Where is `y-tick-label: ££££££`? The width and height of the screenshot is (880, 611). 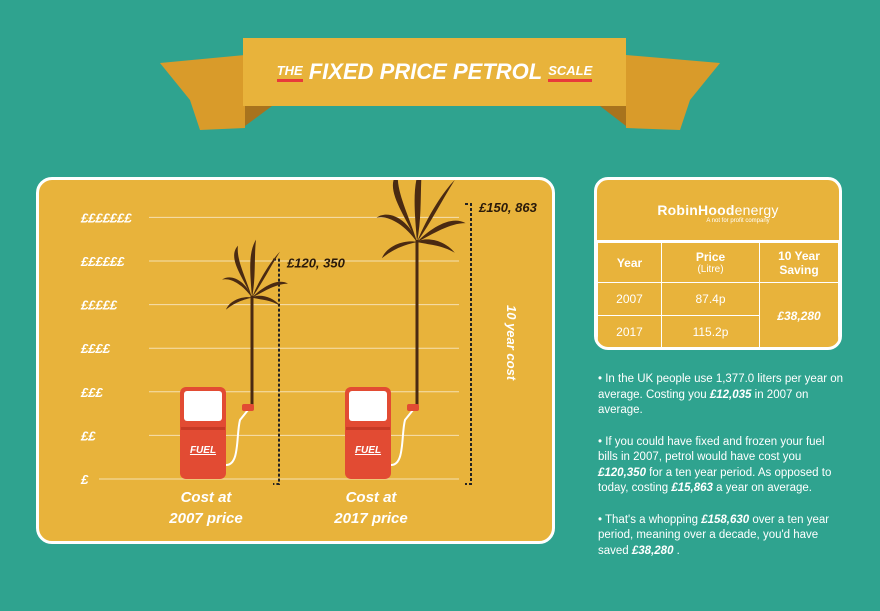
y-tick-label: ££££££ is located at coordinates (102, 261).